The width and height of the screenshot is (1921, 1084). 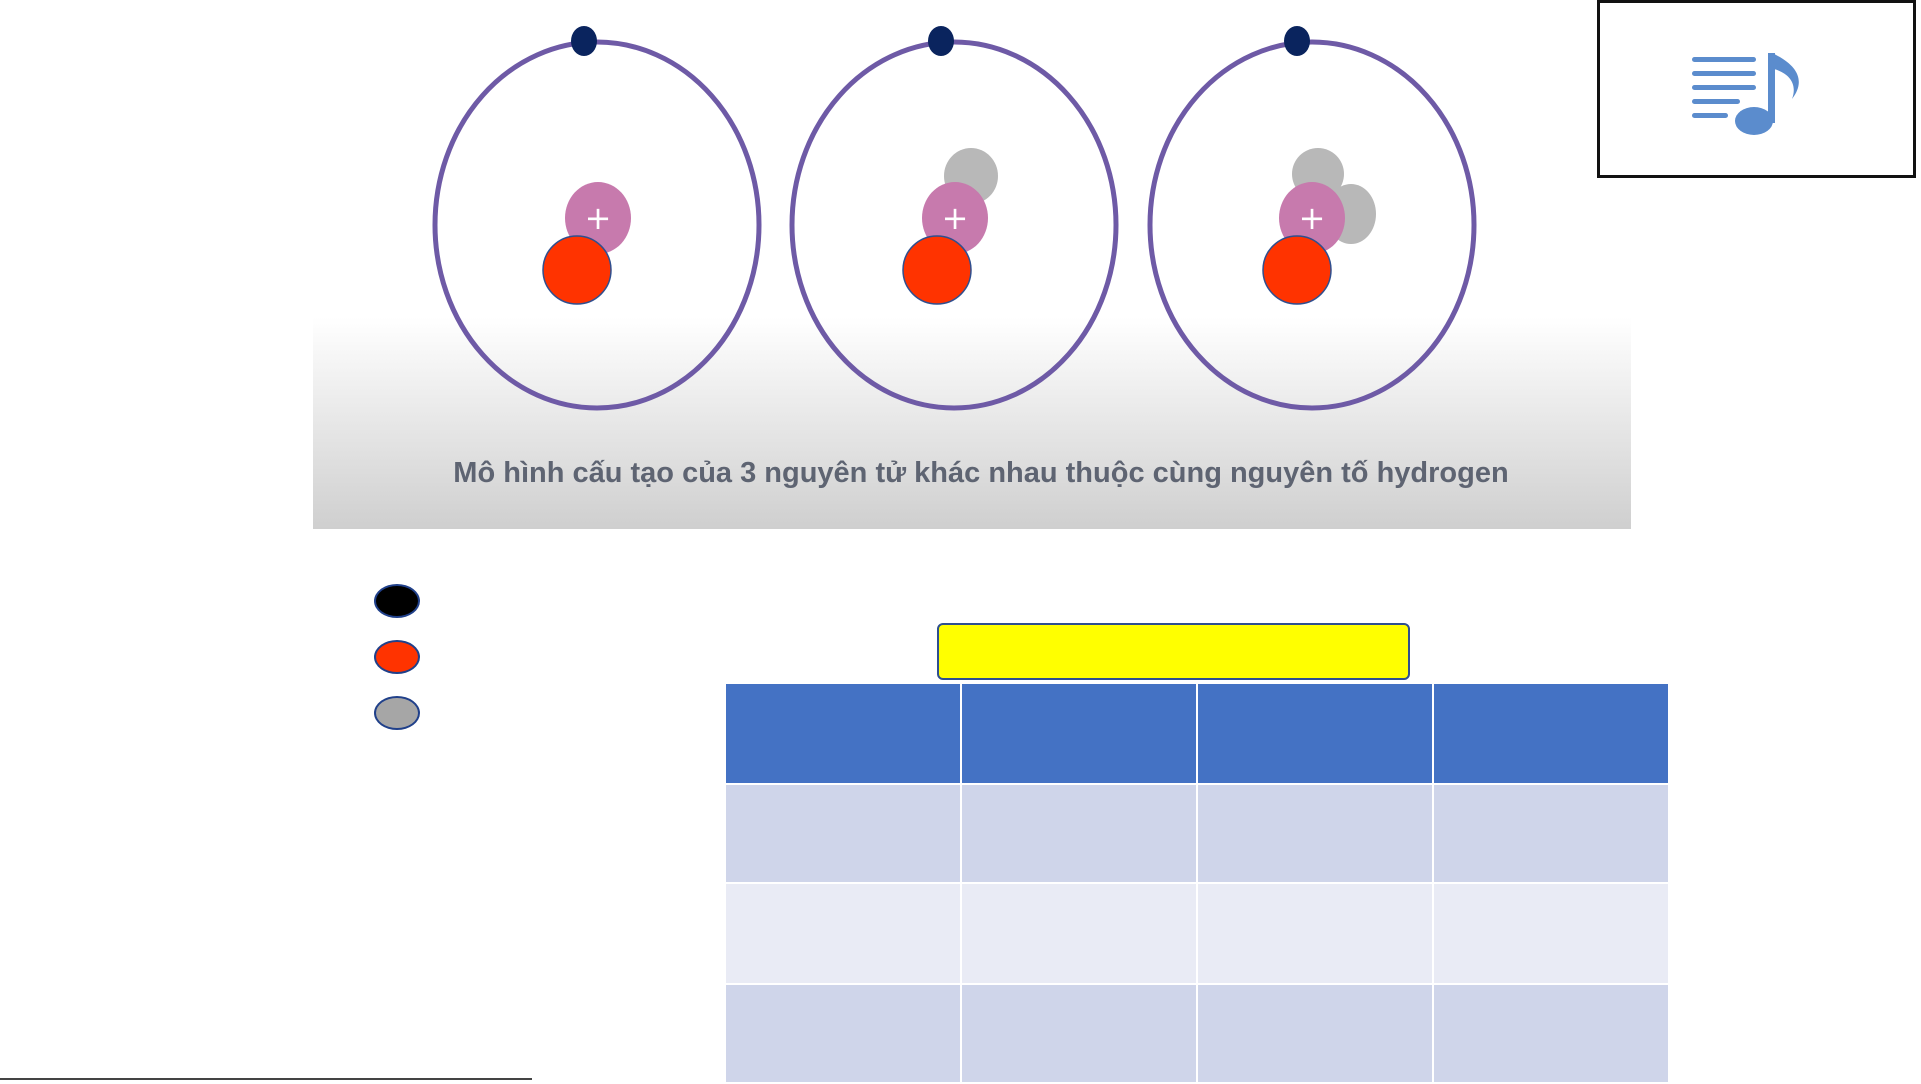 I want to click on atom-deuterium: +, so click(x=954, y=218).